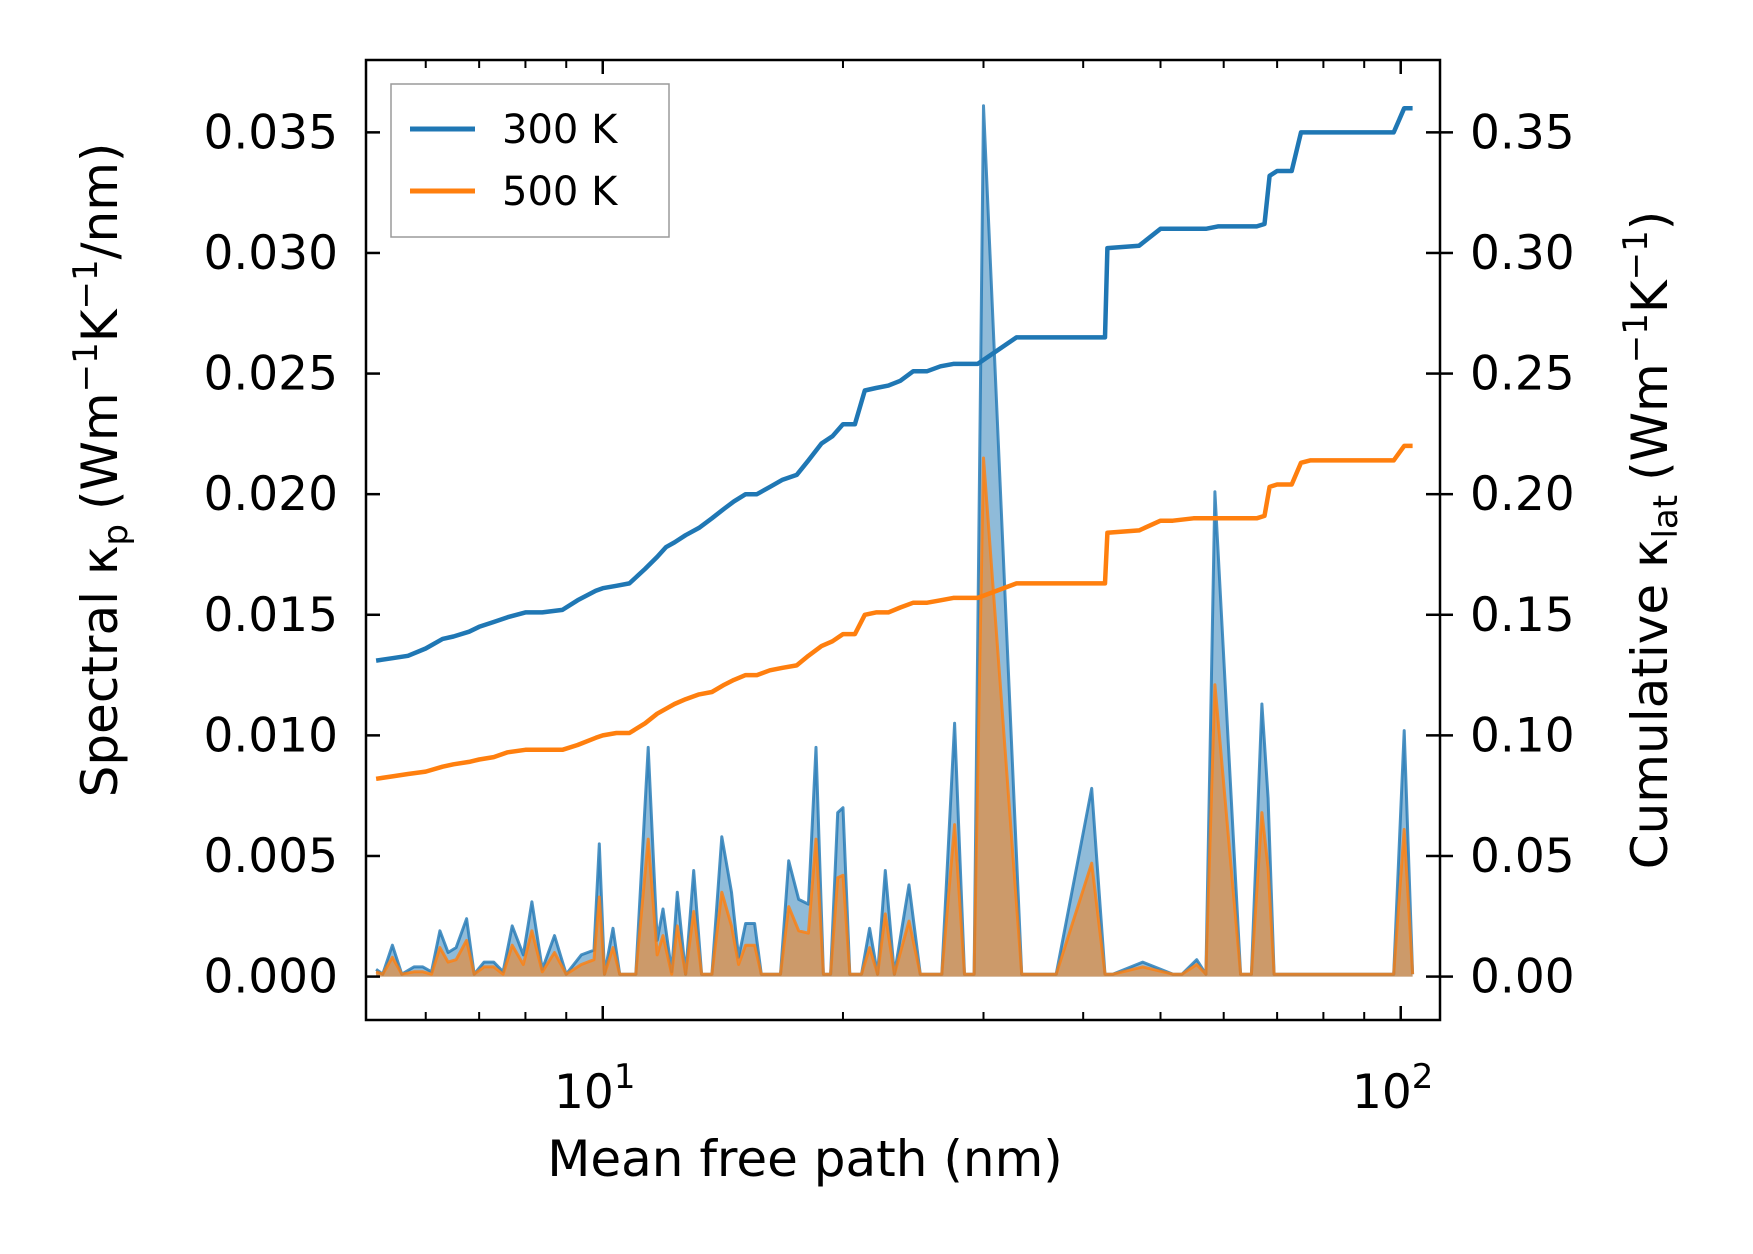 The height and width of the screenshot is (1254, 1753). What do you see at coordinates (560, 130) in the screenshot?
I see `legend-label-300k: 300 K` at bounding box center [560, 130].